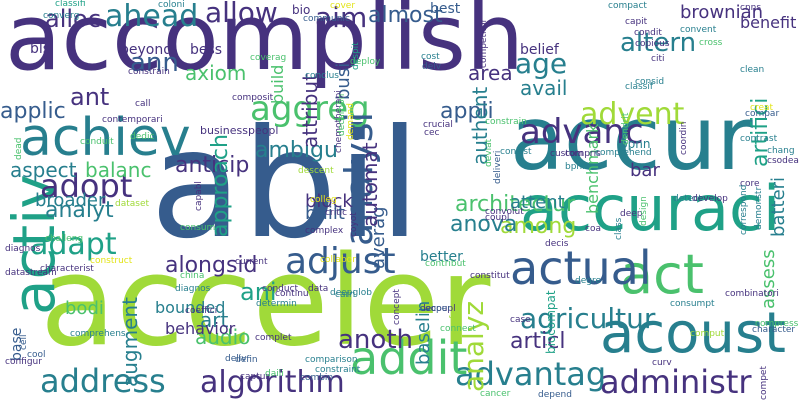 This screenshot has width=800, height=400. I want to click on word-character: character, so click(774, 330).